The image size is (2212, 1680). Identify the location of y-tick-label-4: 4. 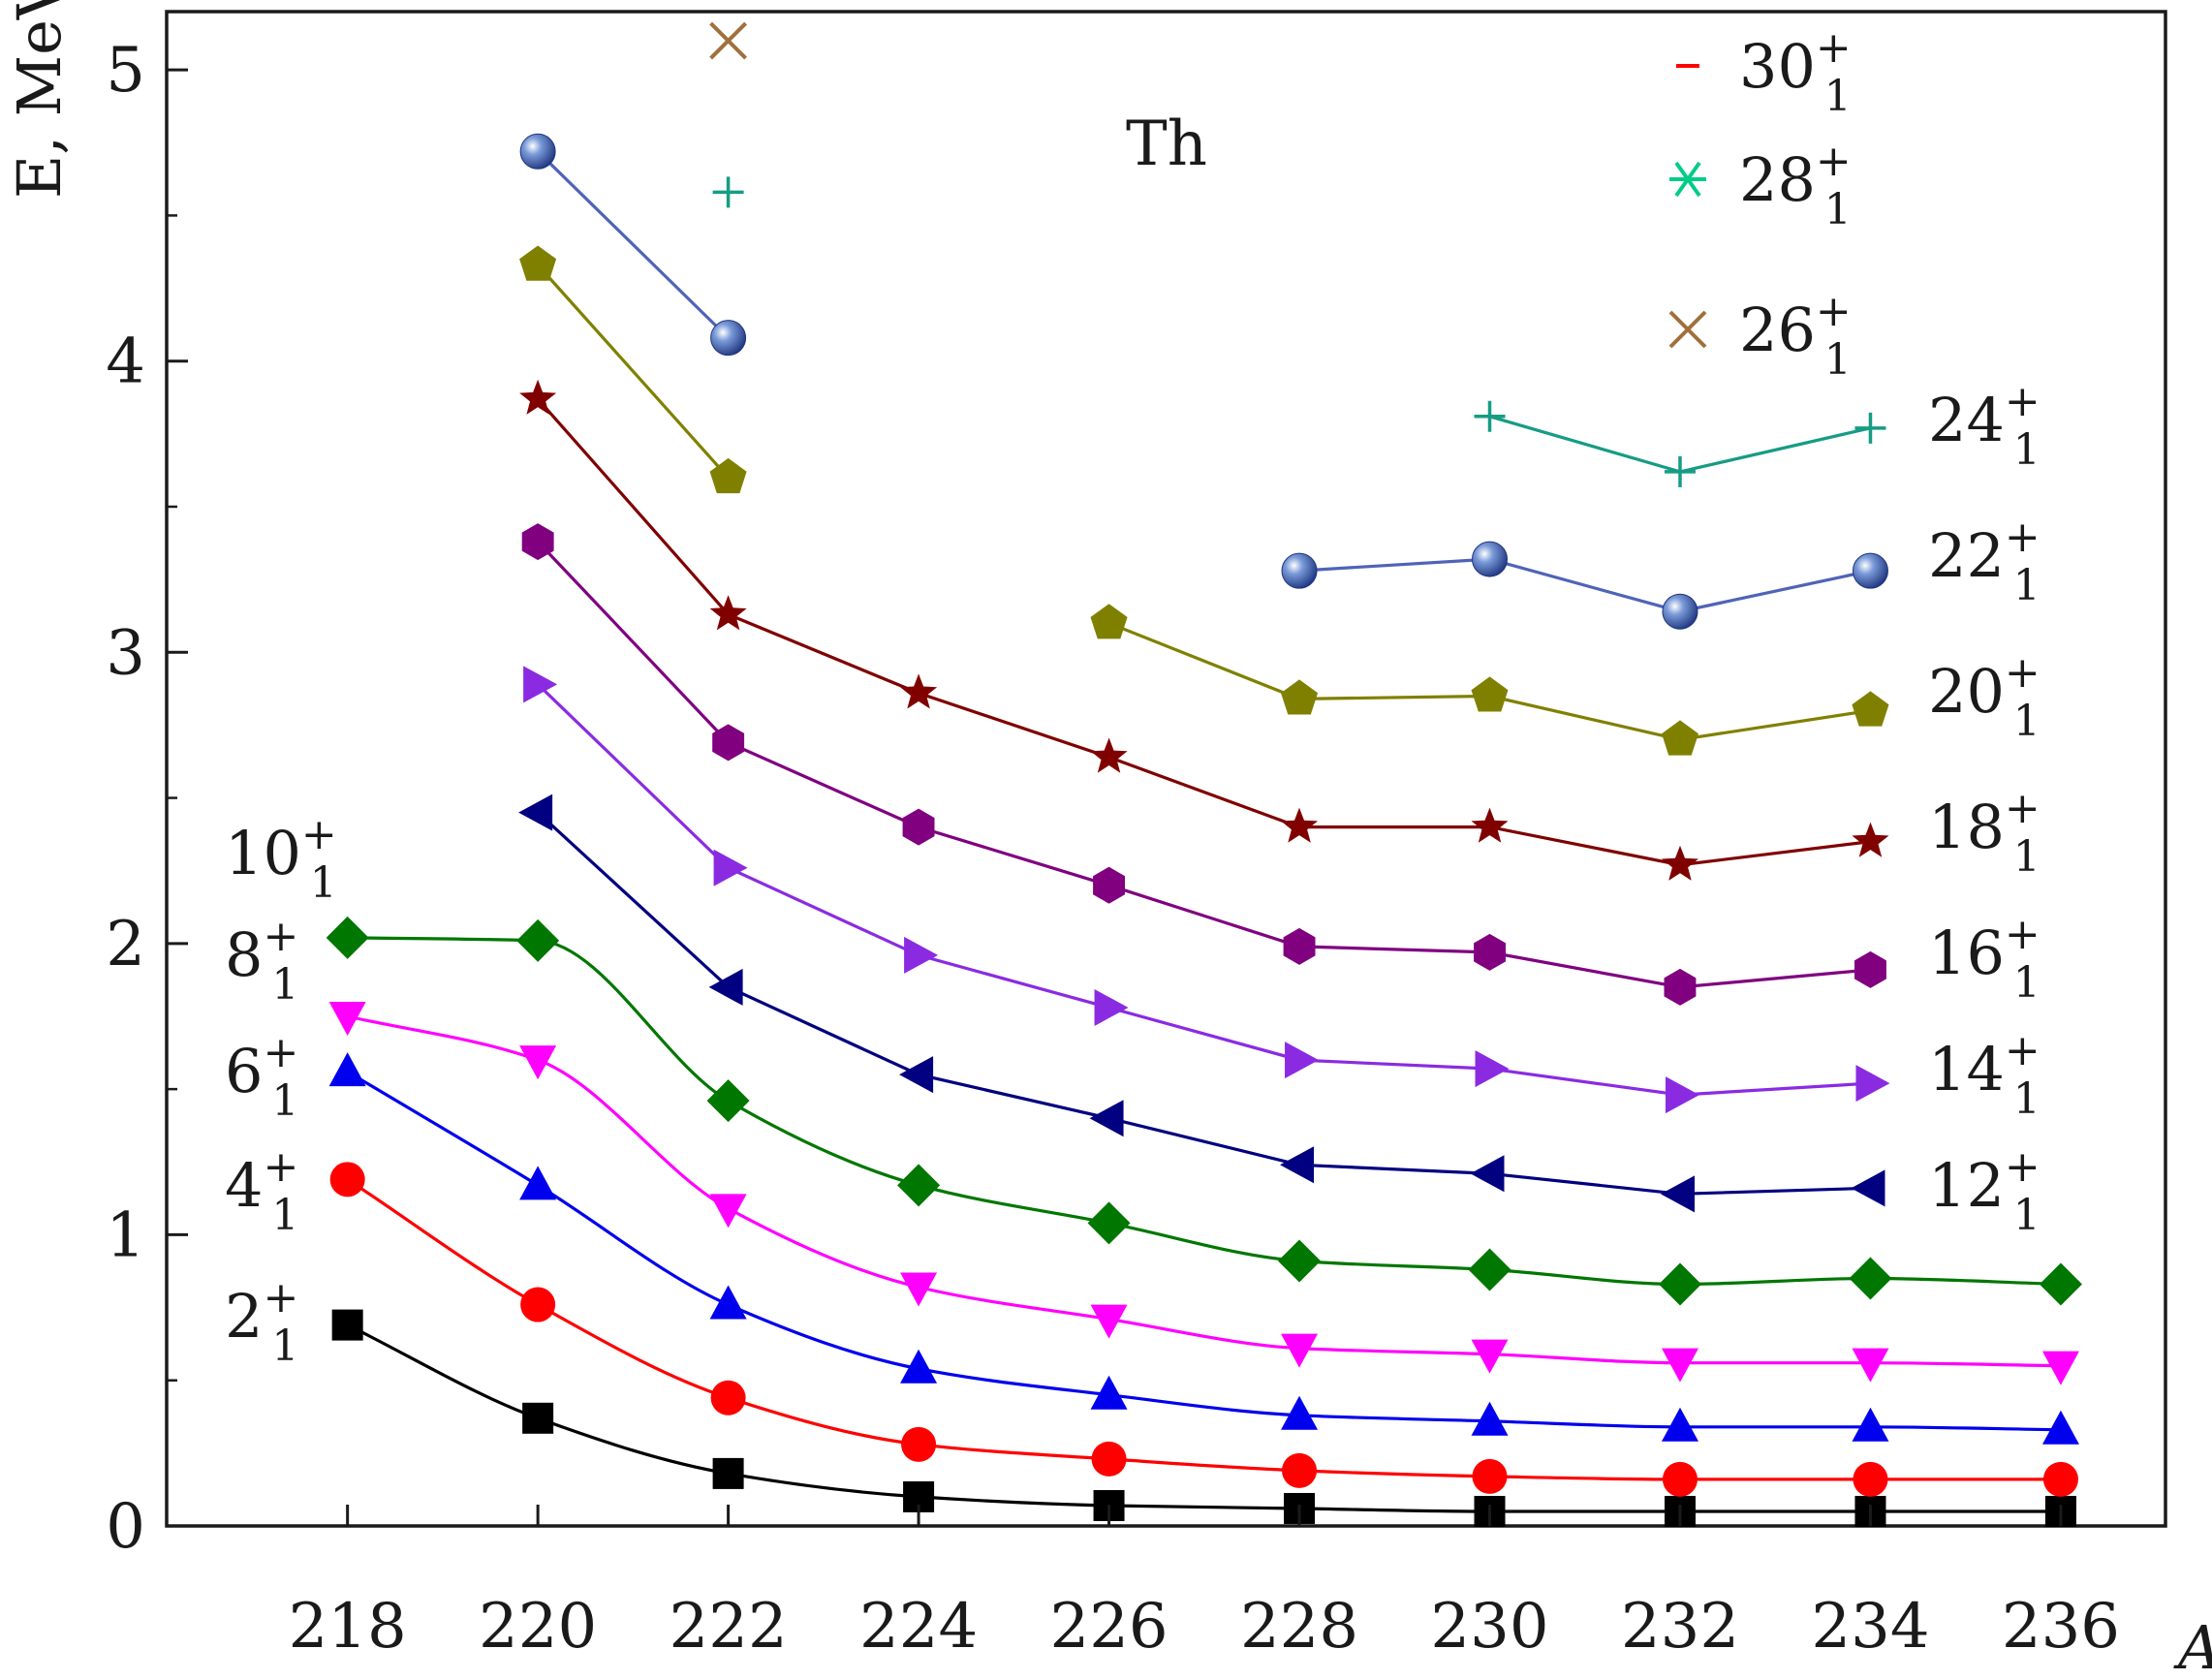
(126, 363).